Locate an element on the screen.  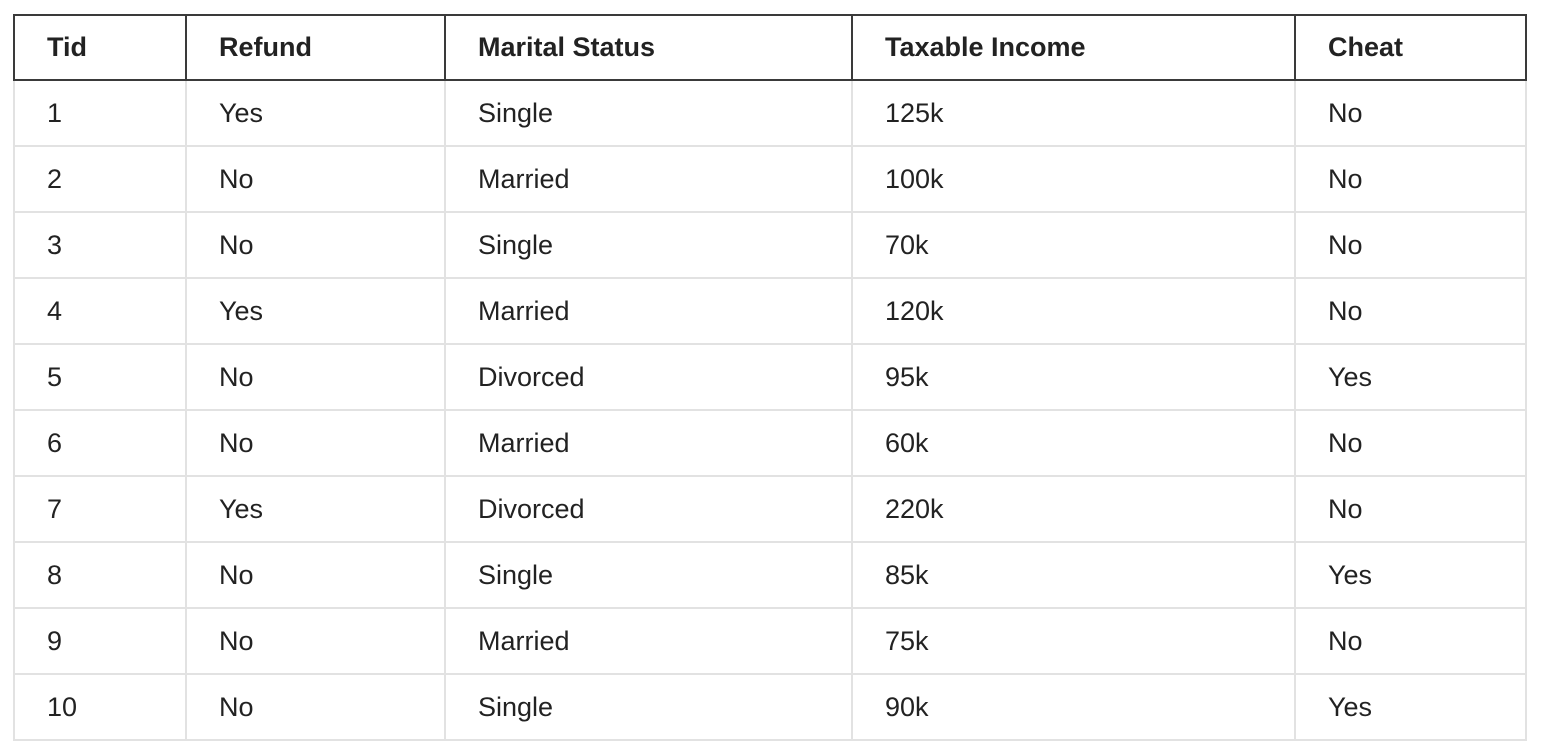
cell-tid: 6 is located at coordinates (100, 443).